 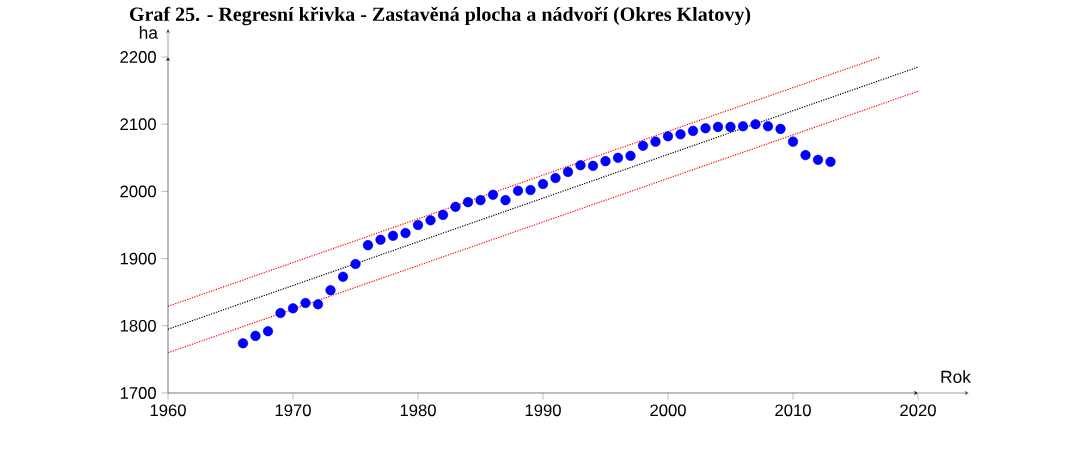 I want to click on y-axis-title: ha, so click(x=148, y=32).